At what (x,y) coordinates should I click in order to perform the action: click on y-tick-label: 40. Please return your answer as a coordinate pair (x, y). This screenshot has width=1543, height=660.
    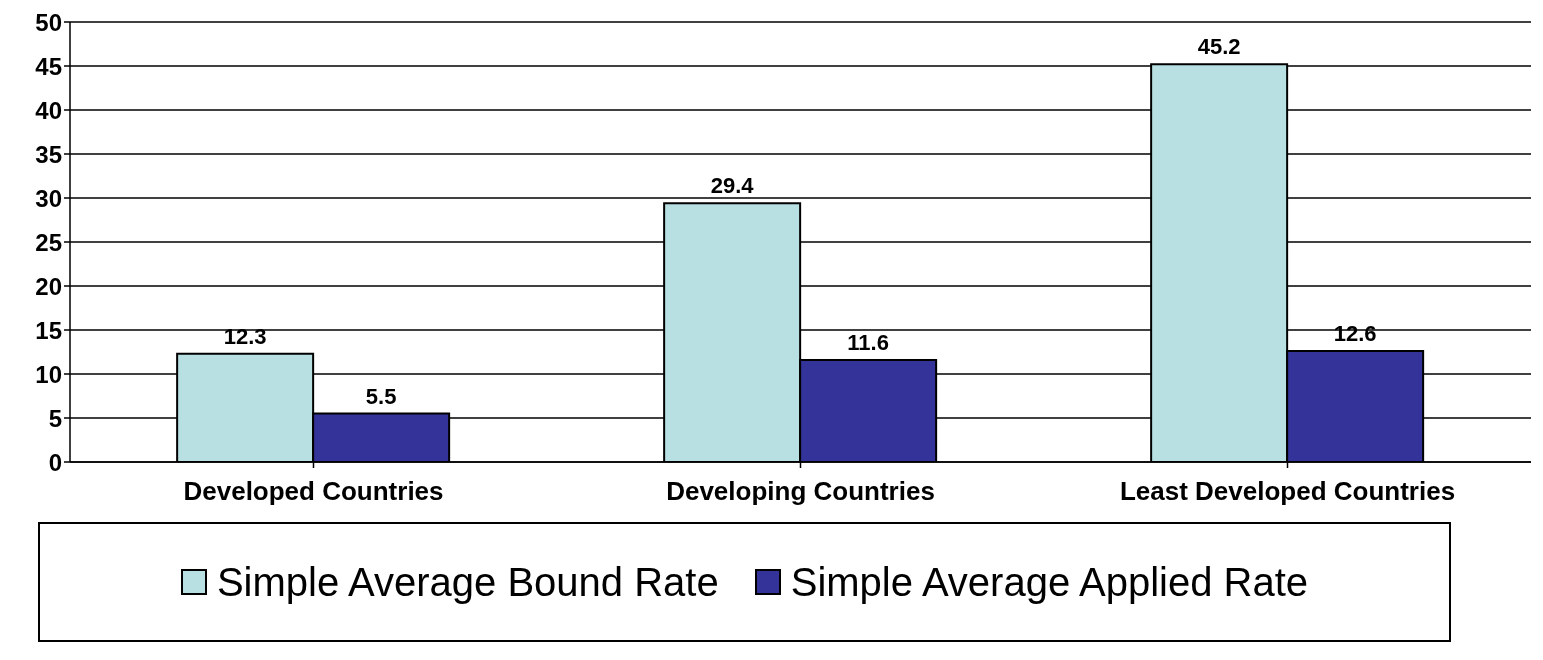
    Looking at the image, I should click on (48, 110).